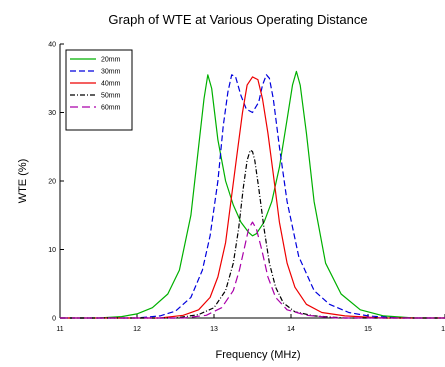 The image size is (445, 367). I want to click on legend-label: 20mm, so click(111, 60).